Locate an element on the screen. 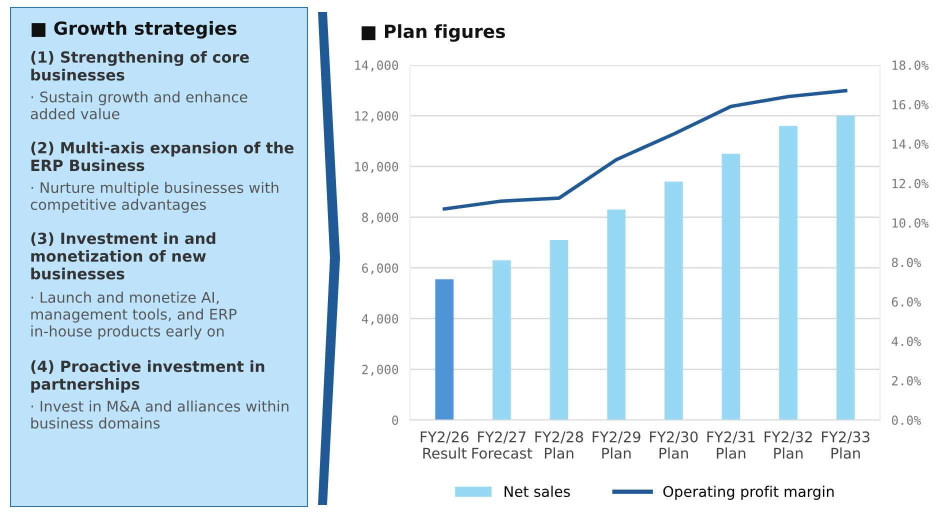 The image size is (939, 515). x-tick-label: FY2/33 Plan is located at coordinates (846, 445).